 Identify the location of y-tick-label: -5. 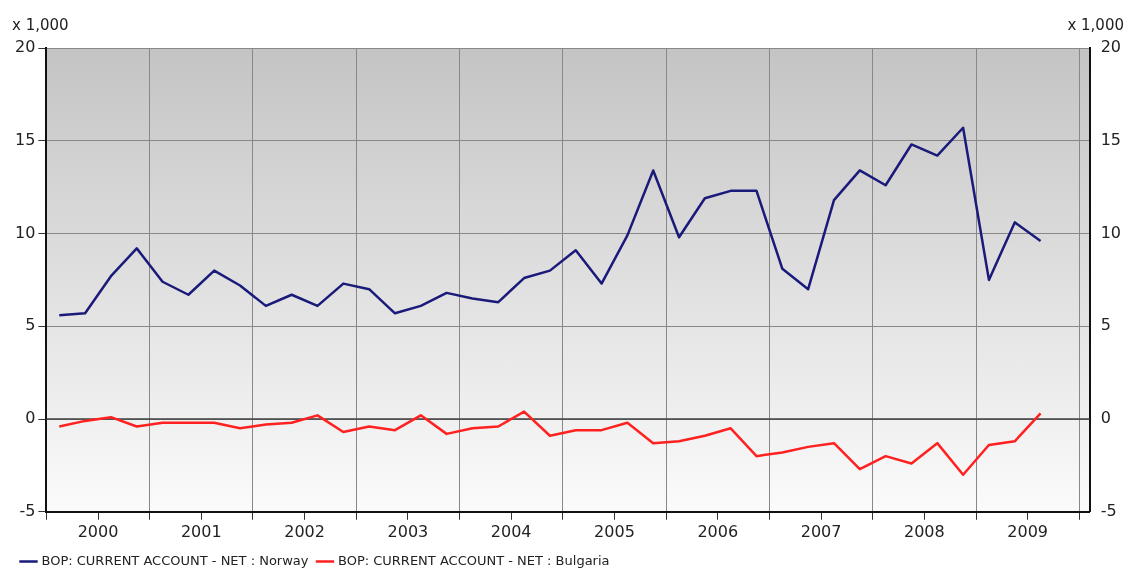
(27, 510).